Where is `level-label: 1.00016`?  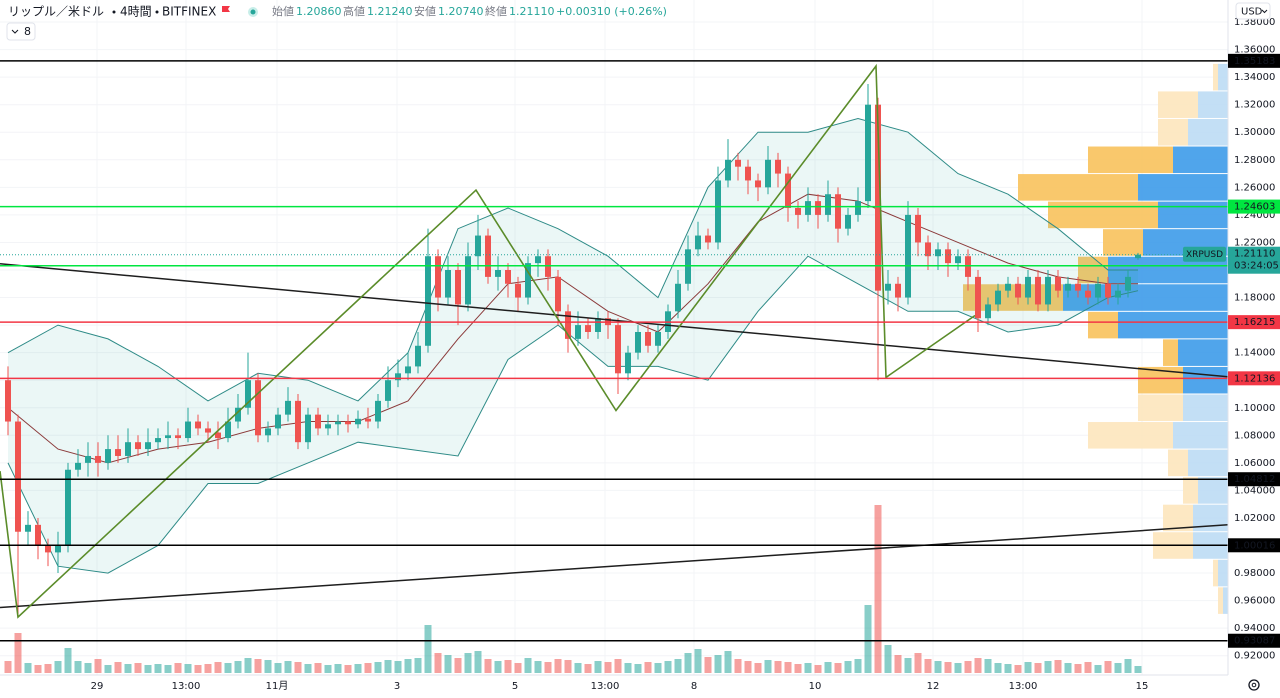 level-label: 1.00016 is located at coordinates (1254, 545).